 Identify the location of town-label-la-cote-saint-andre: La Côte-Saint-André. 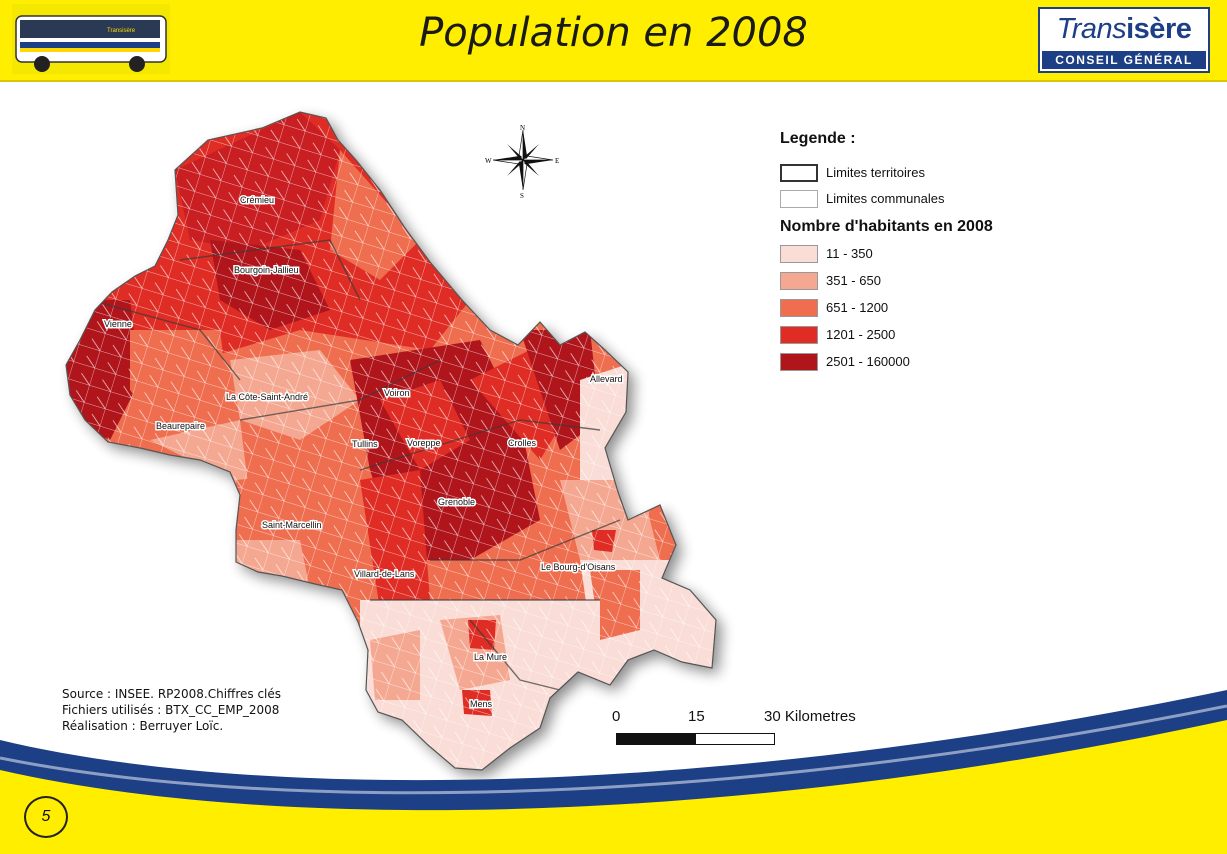
(267, 397).